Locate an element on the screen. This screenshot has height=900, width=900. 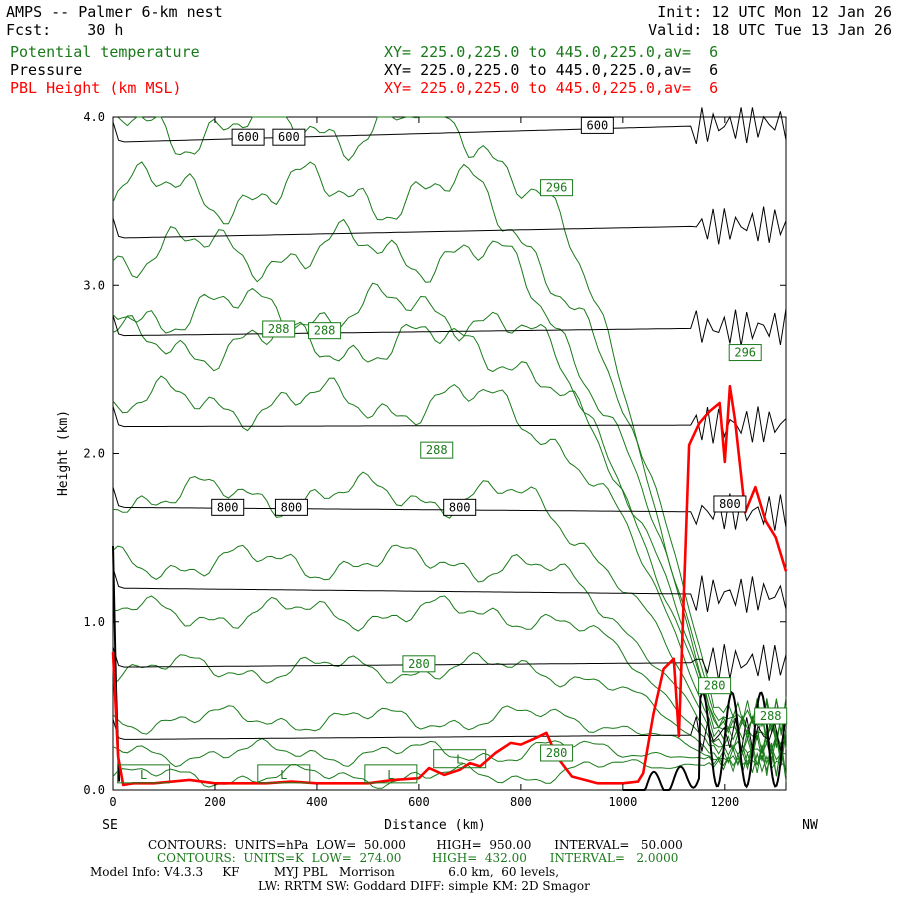
x-axis-title: Distance (km) is located at coordinates (435, 825).